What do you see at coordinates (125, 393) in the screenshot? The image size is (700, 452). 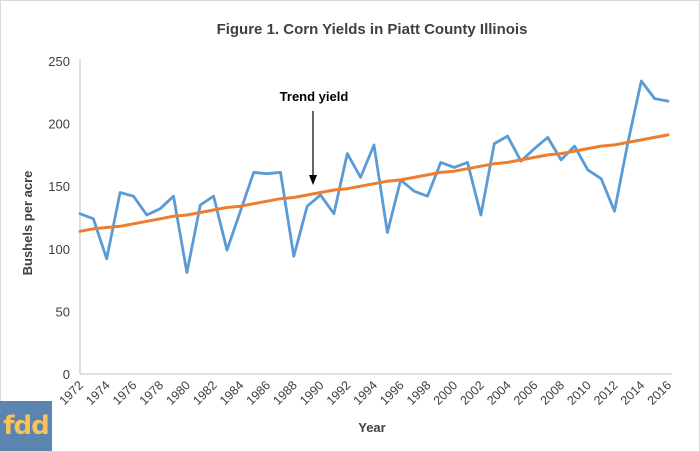 I see `x-tick-label: 1976` at bounding box center [125, 393].